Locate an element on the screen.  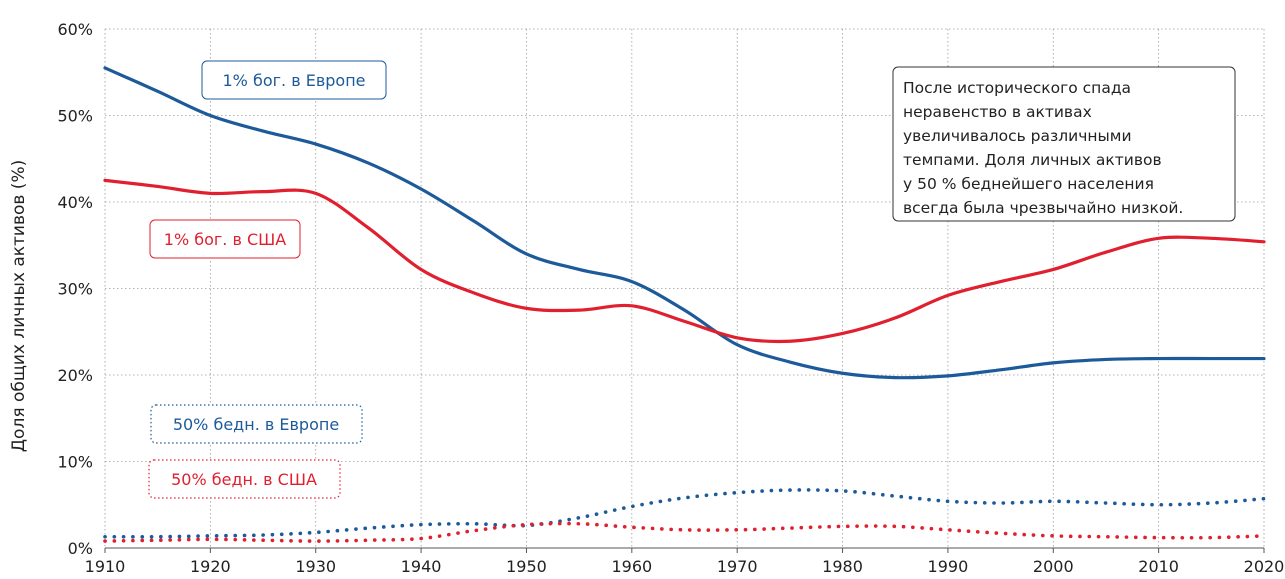
label-eu-bottom: 50% бедн. в Европе is located at coordinates (256, 424).